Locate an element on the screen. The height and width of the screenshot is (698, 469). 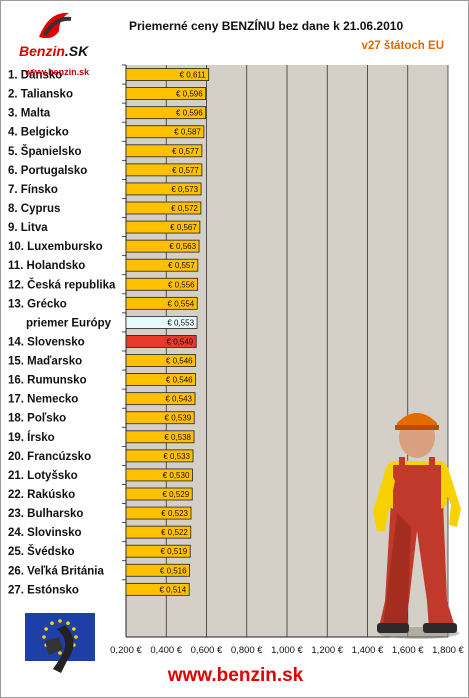
bar-value-label: € 0,573 is located at coordinates (184, 189).